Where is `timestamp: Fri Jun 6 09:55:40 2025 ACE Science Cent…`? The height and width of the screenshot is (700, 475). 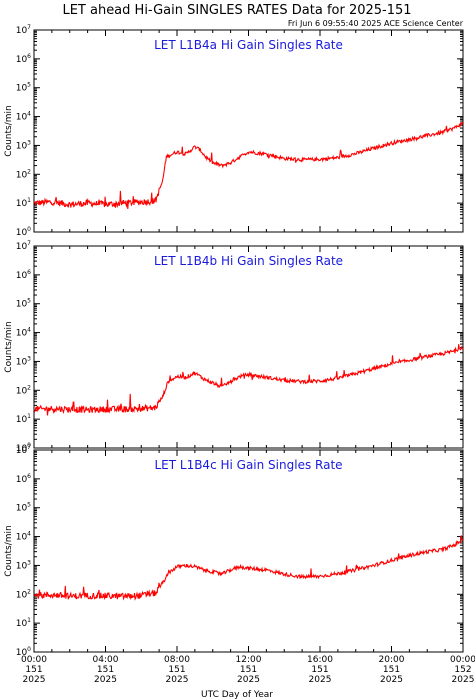 timestamp: Fri Jun 6 09:55:40 2025 ACE Science Cent… is located at coordinates (376, 23).